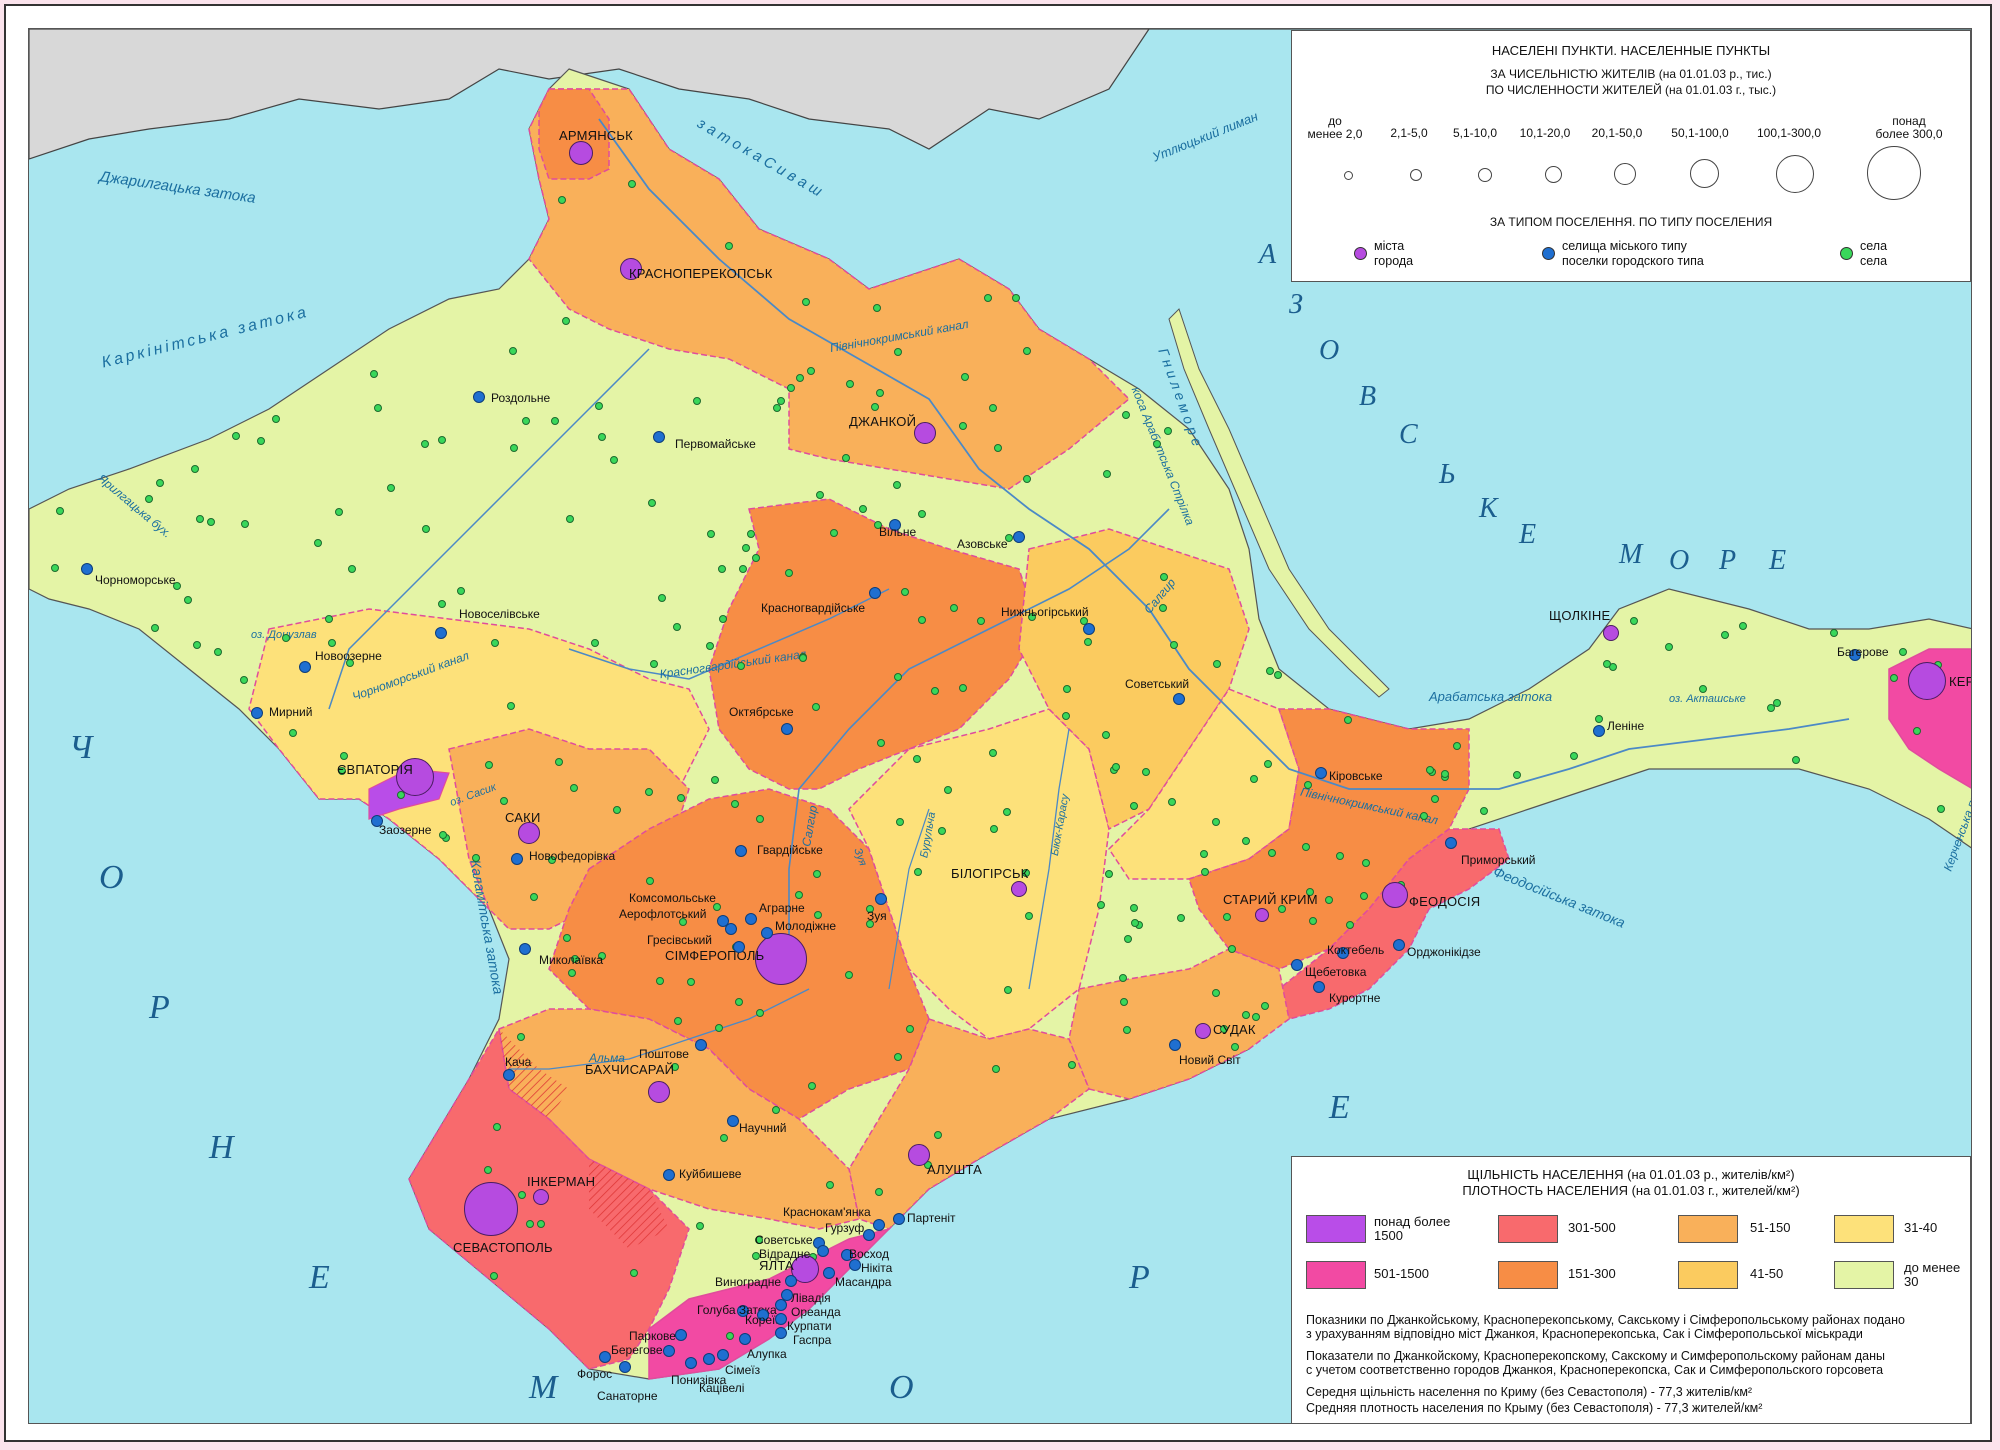 The height and width of the screenshot is (1450, 2000). Describe the element at coordinates (1335, 127) in the screenshot. I see `size-class-1-label: до менее 2,0` at that location.